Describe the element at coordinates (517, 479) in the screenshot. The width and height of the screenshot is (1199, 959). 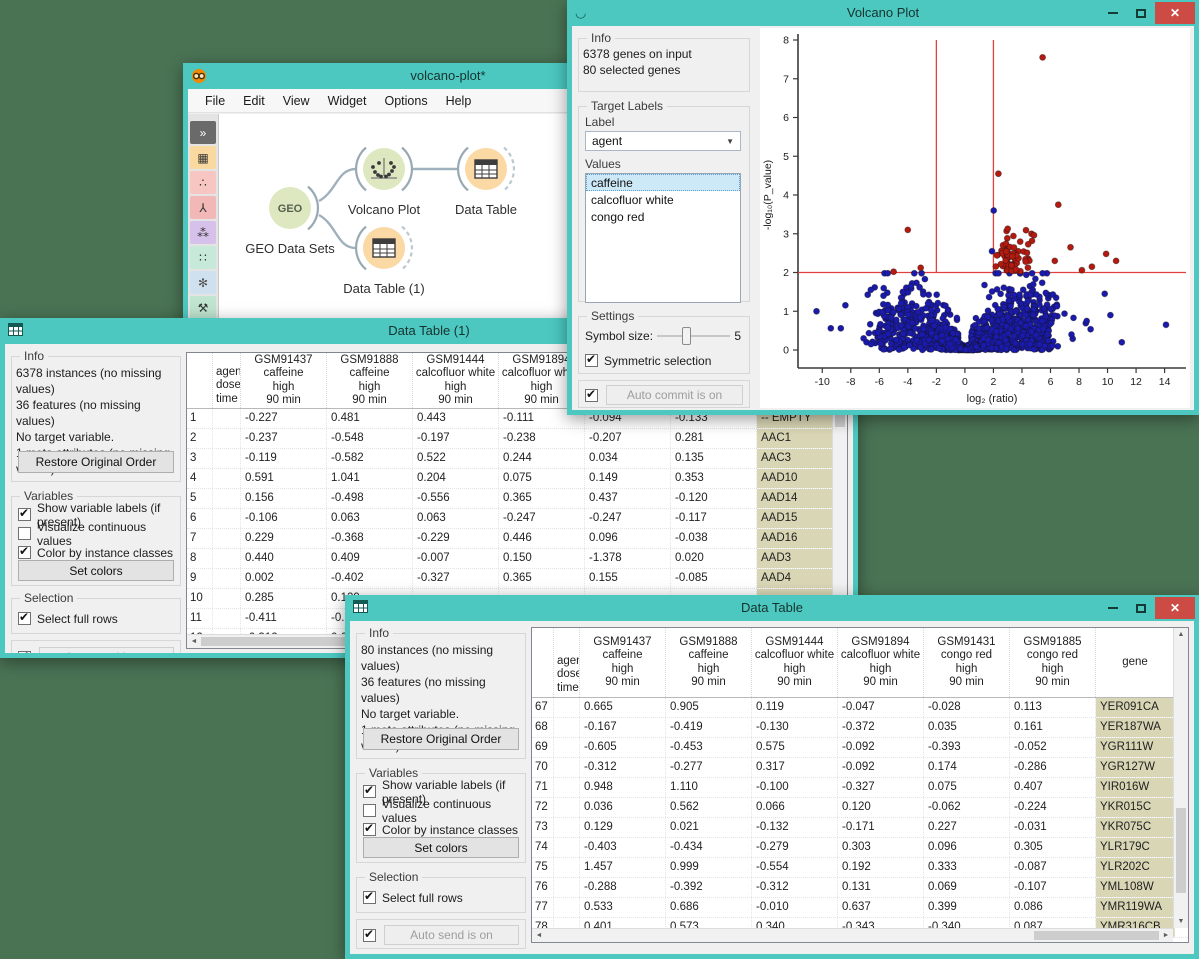
I see `table-row: 4 0.591 1.041 0.204 0.075 0.149 0.353 AAD10` at that location.